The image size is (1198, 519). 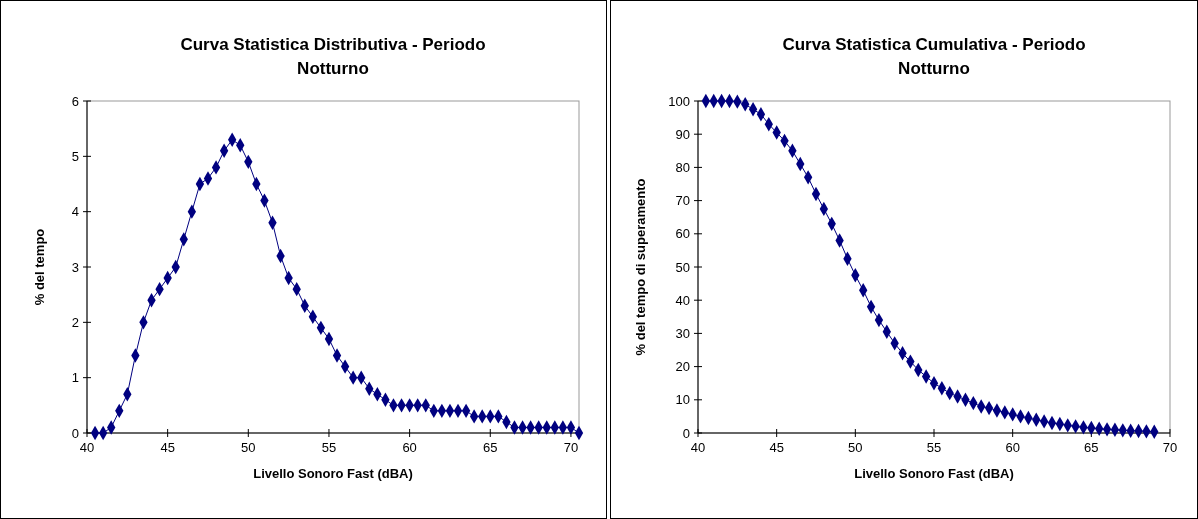 What do you see at coordinates (682, 167) in the screenshot?
I see `y-tick-label: 80` at bounding box center [682, 167].